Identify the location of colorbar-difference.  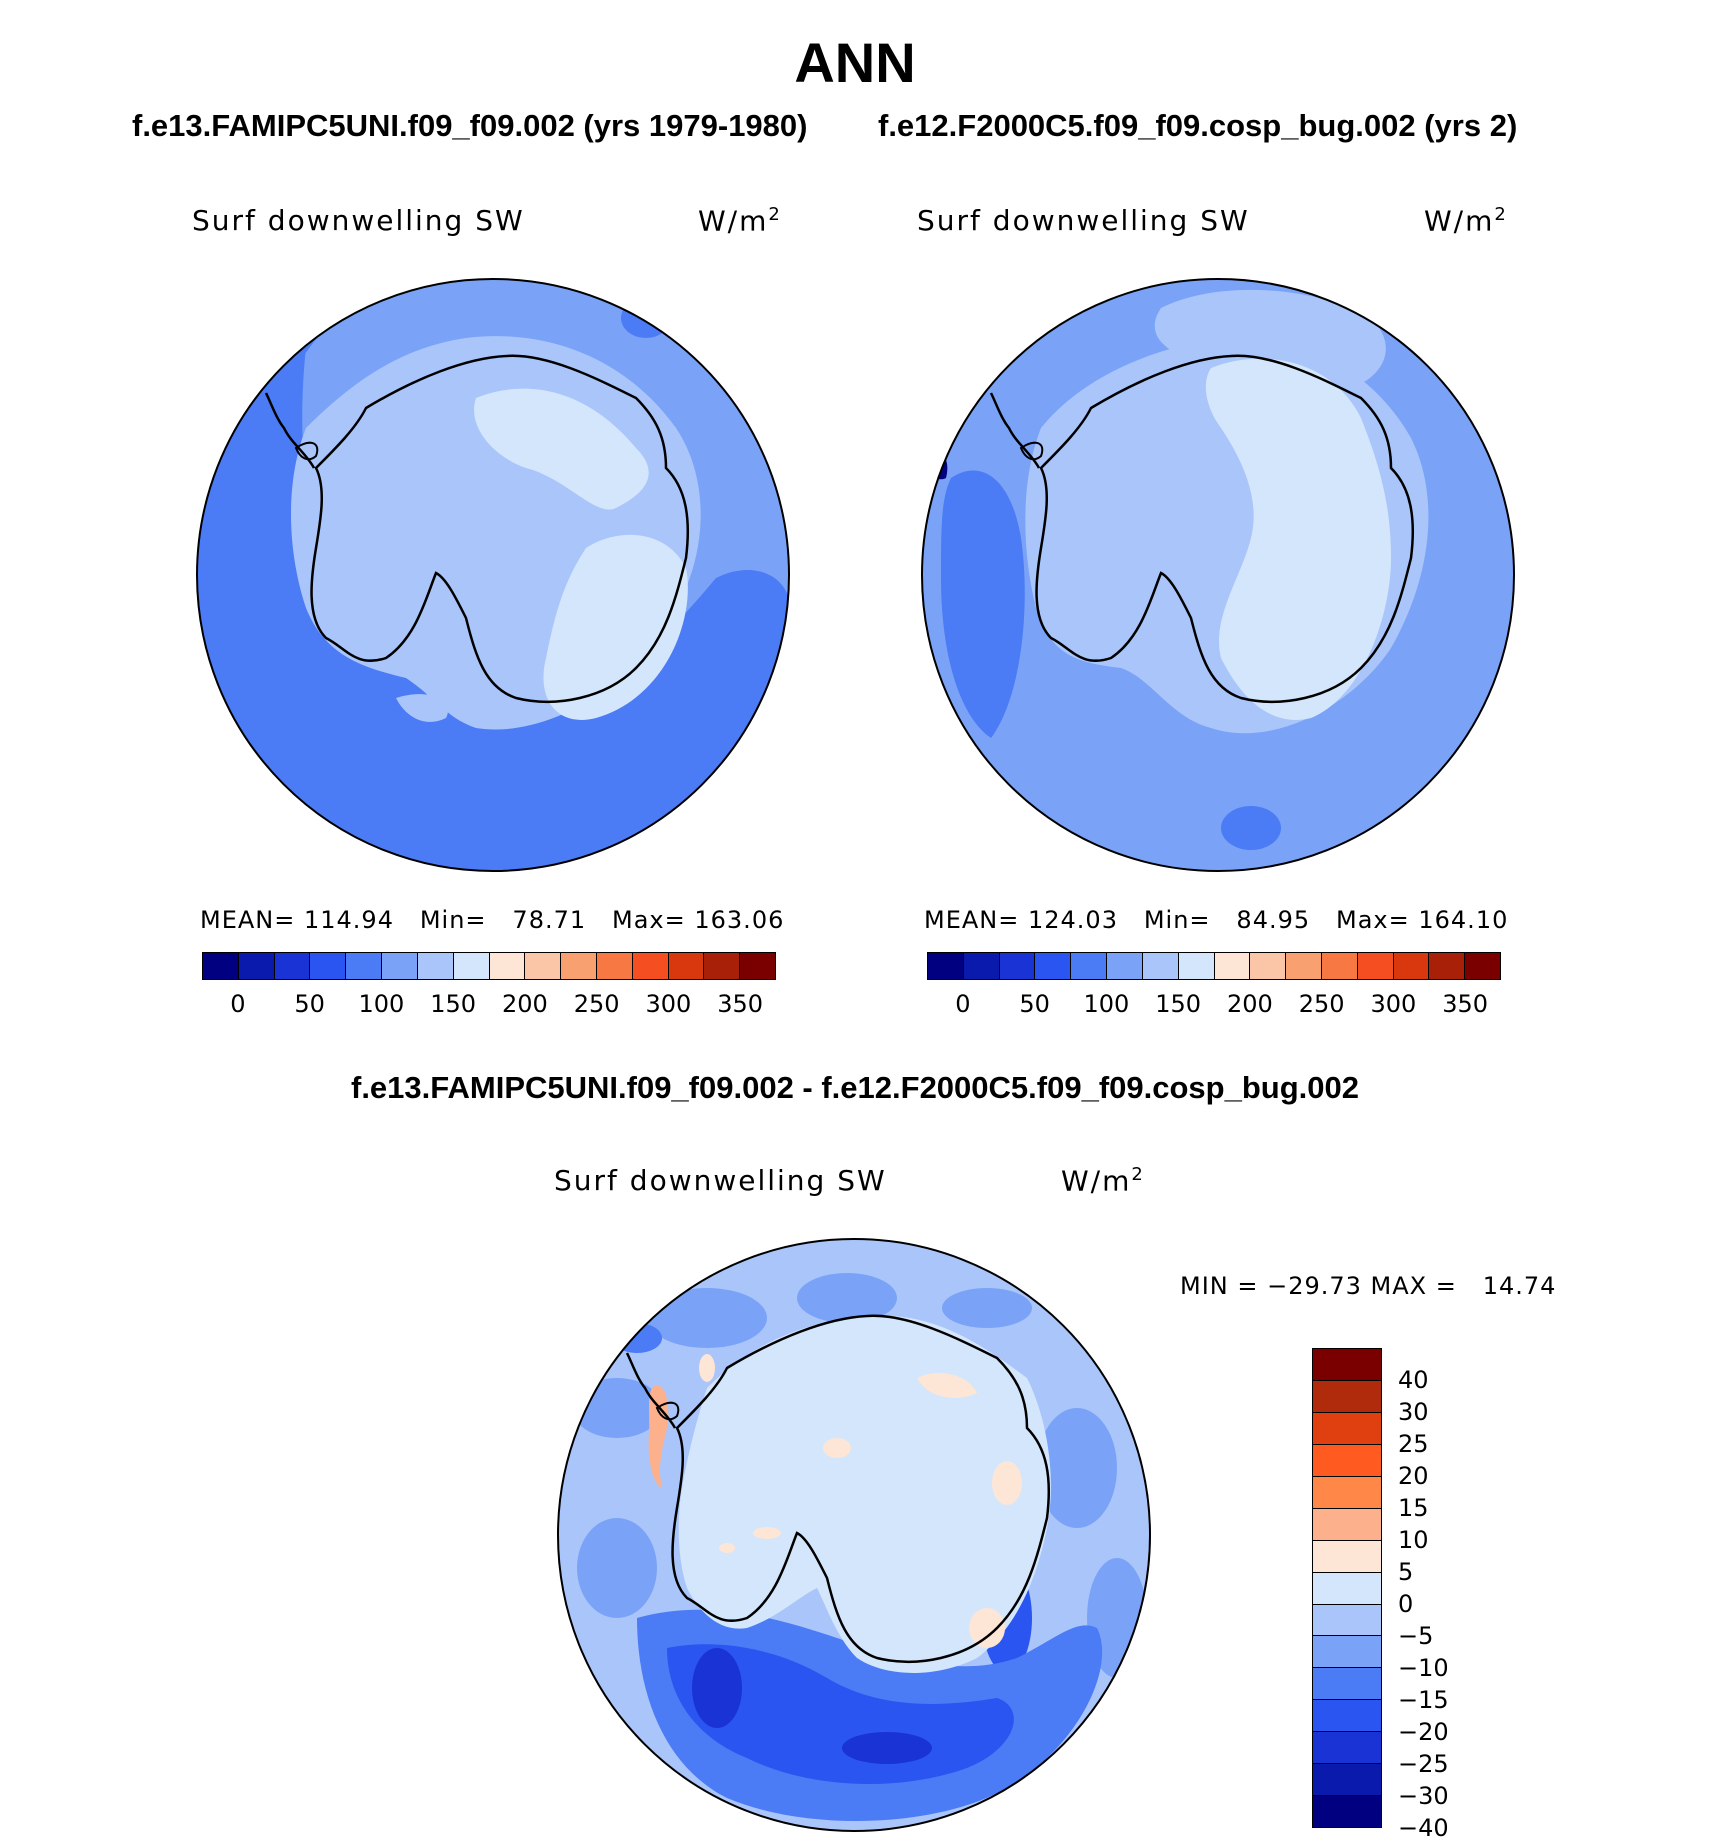
(1347, 1588).